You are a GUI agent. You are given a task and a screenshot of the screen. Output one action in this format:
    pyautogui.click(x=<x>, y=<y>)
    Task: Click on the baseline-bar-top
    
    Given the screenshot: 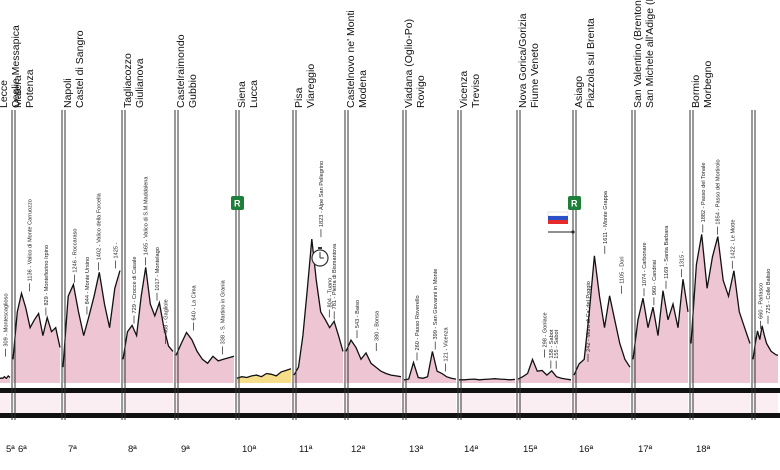 What is the action you would take?
    pyautogui.click(x=390, y=390)
    